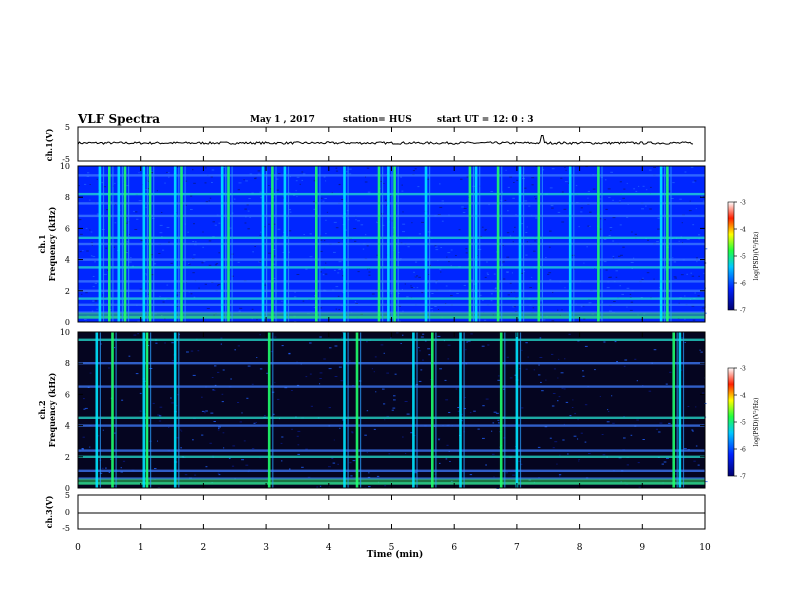  I want to click on ch1-waveform-line, so click(385, 140).